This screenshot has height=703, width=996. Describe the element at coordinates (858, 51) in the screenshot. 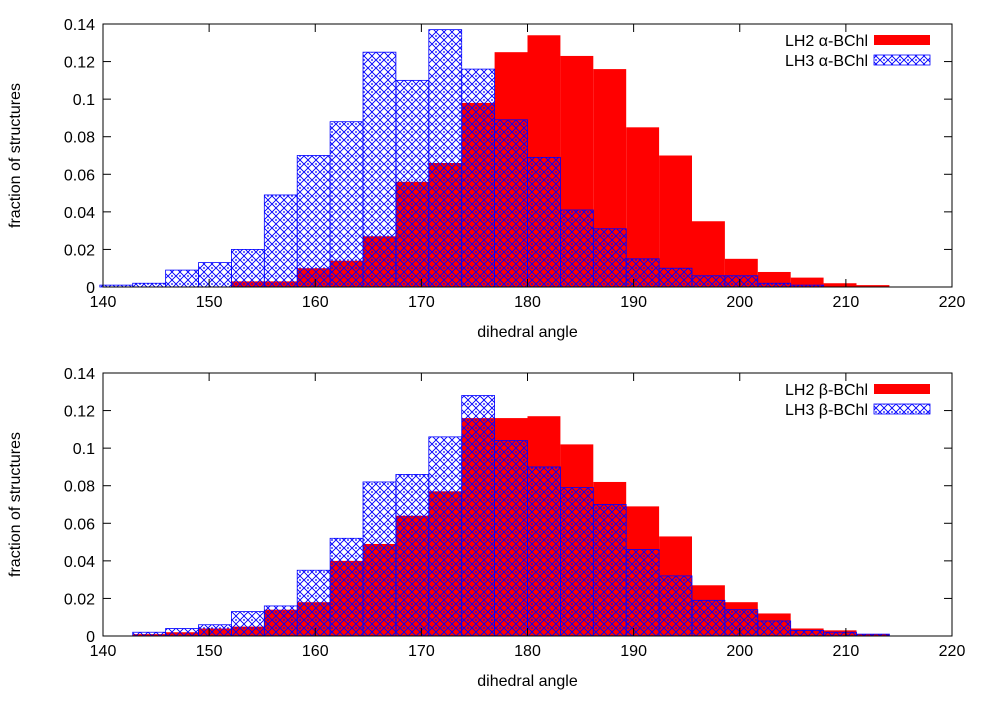

I see `legend: LH2 α-BChl LH3 α-BChl` at that location.